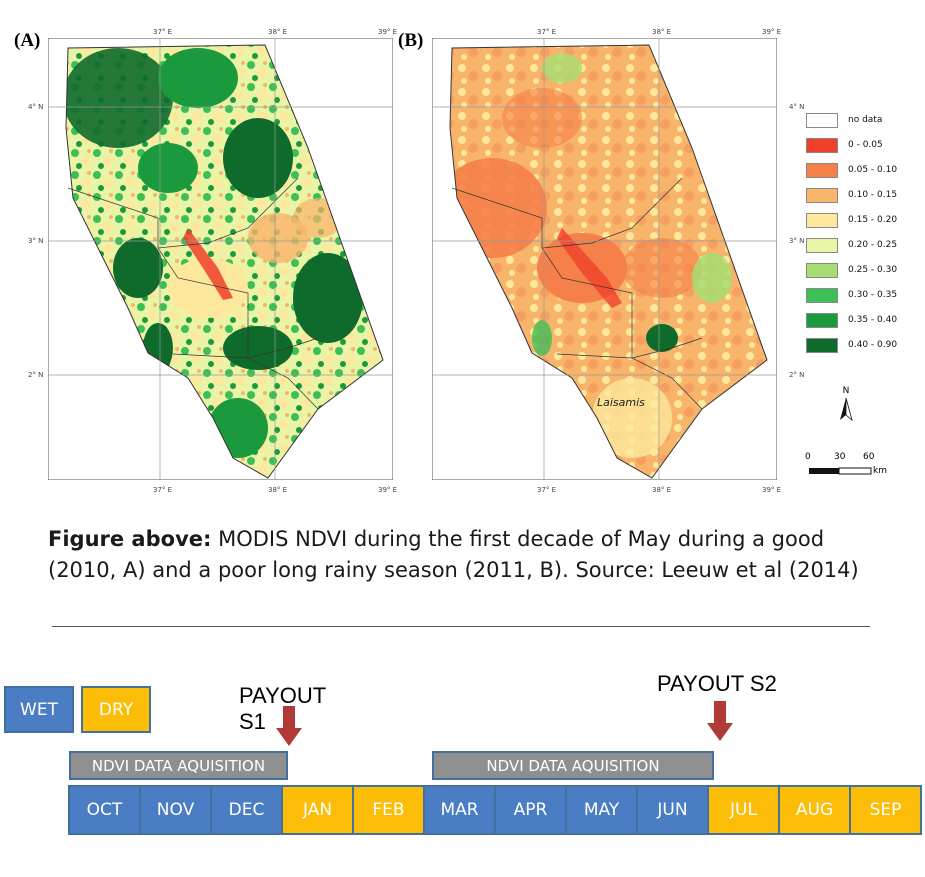  I want to click on scale-unit: km, so click(880, 471).